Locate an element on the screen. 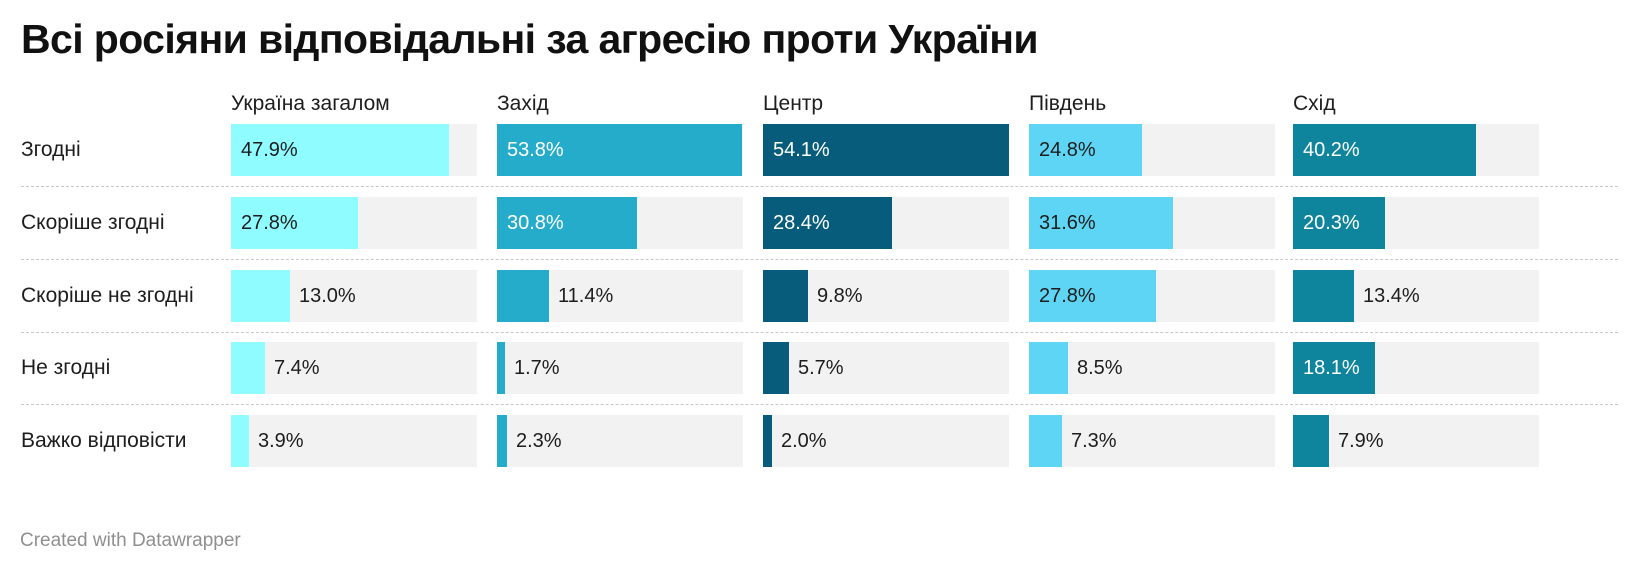  row-label: Згодні is located at coordinates (51, 149).